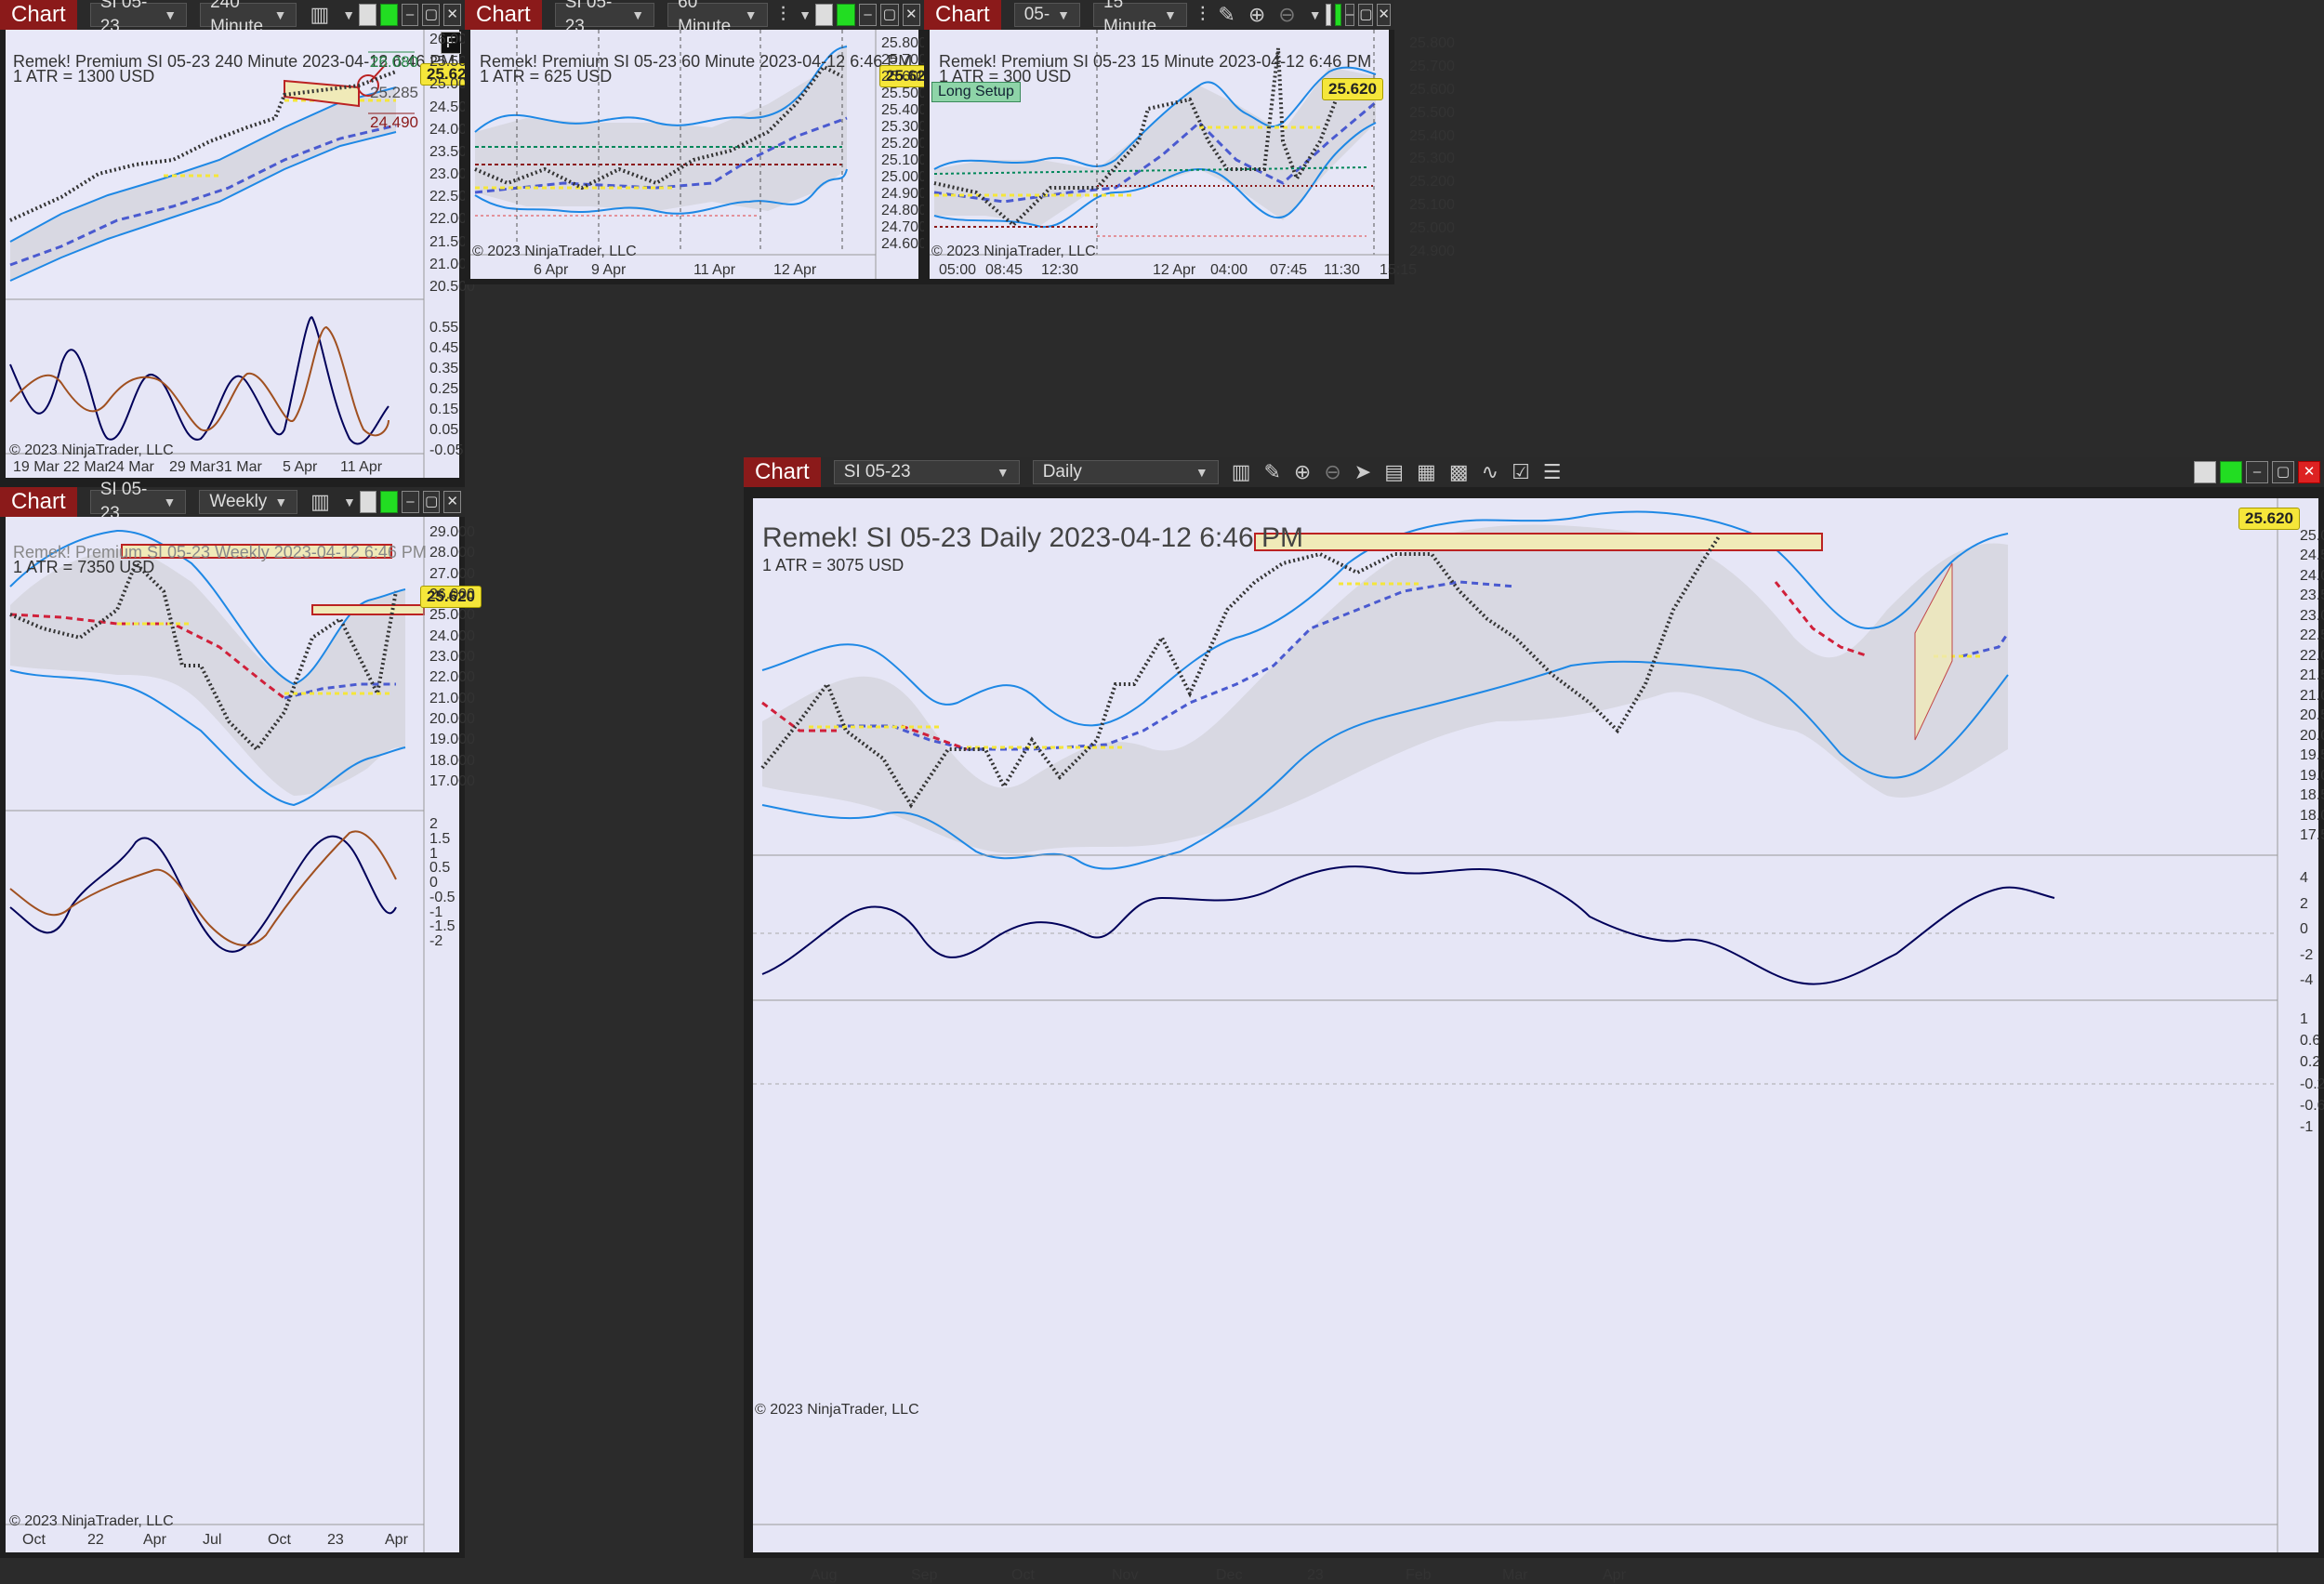 This screenshot has height=1584, width=2324. What do you see at coordinates (673, 154) in the screenshot?
I see `chart-svg` at bounding box center [673, 154].